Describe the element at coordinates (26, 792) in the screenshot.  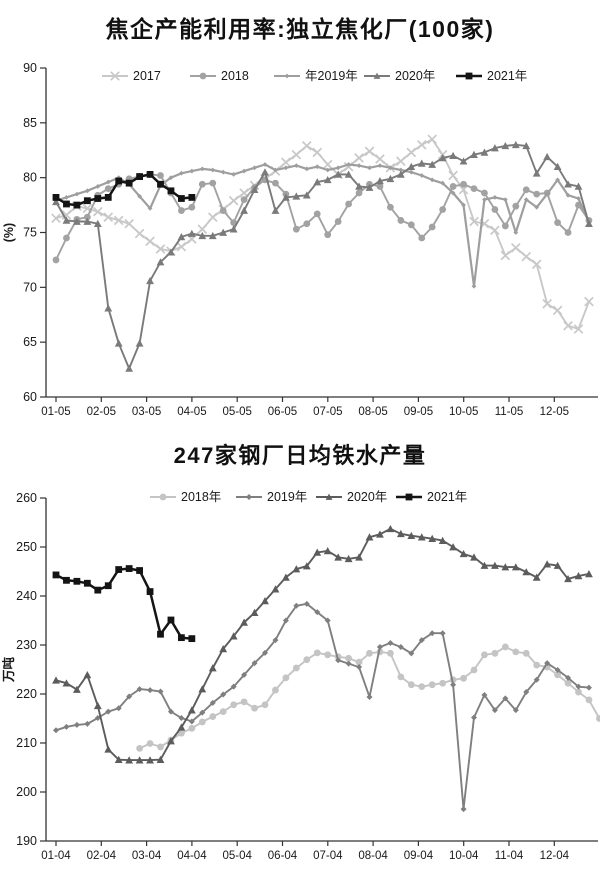
I see `svg-text: 200` at that location.